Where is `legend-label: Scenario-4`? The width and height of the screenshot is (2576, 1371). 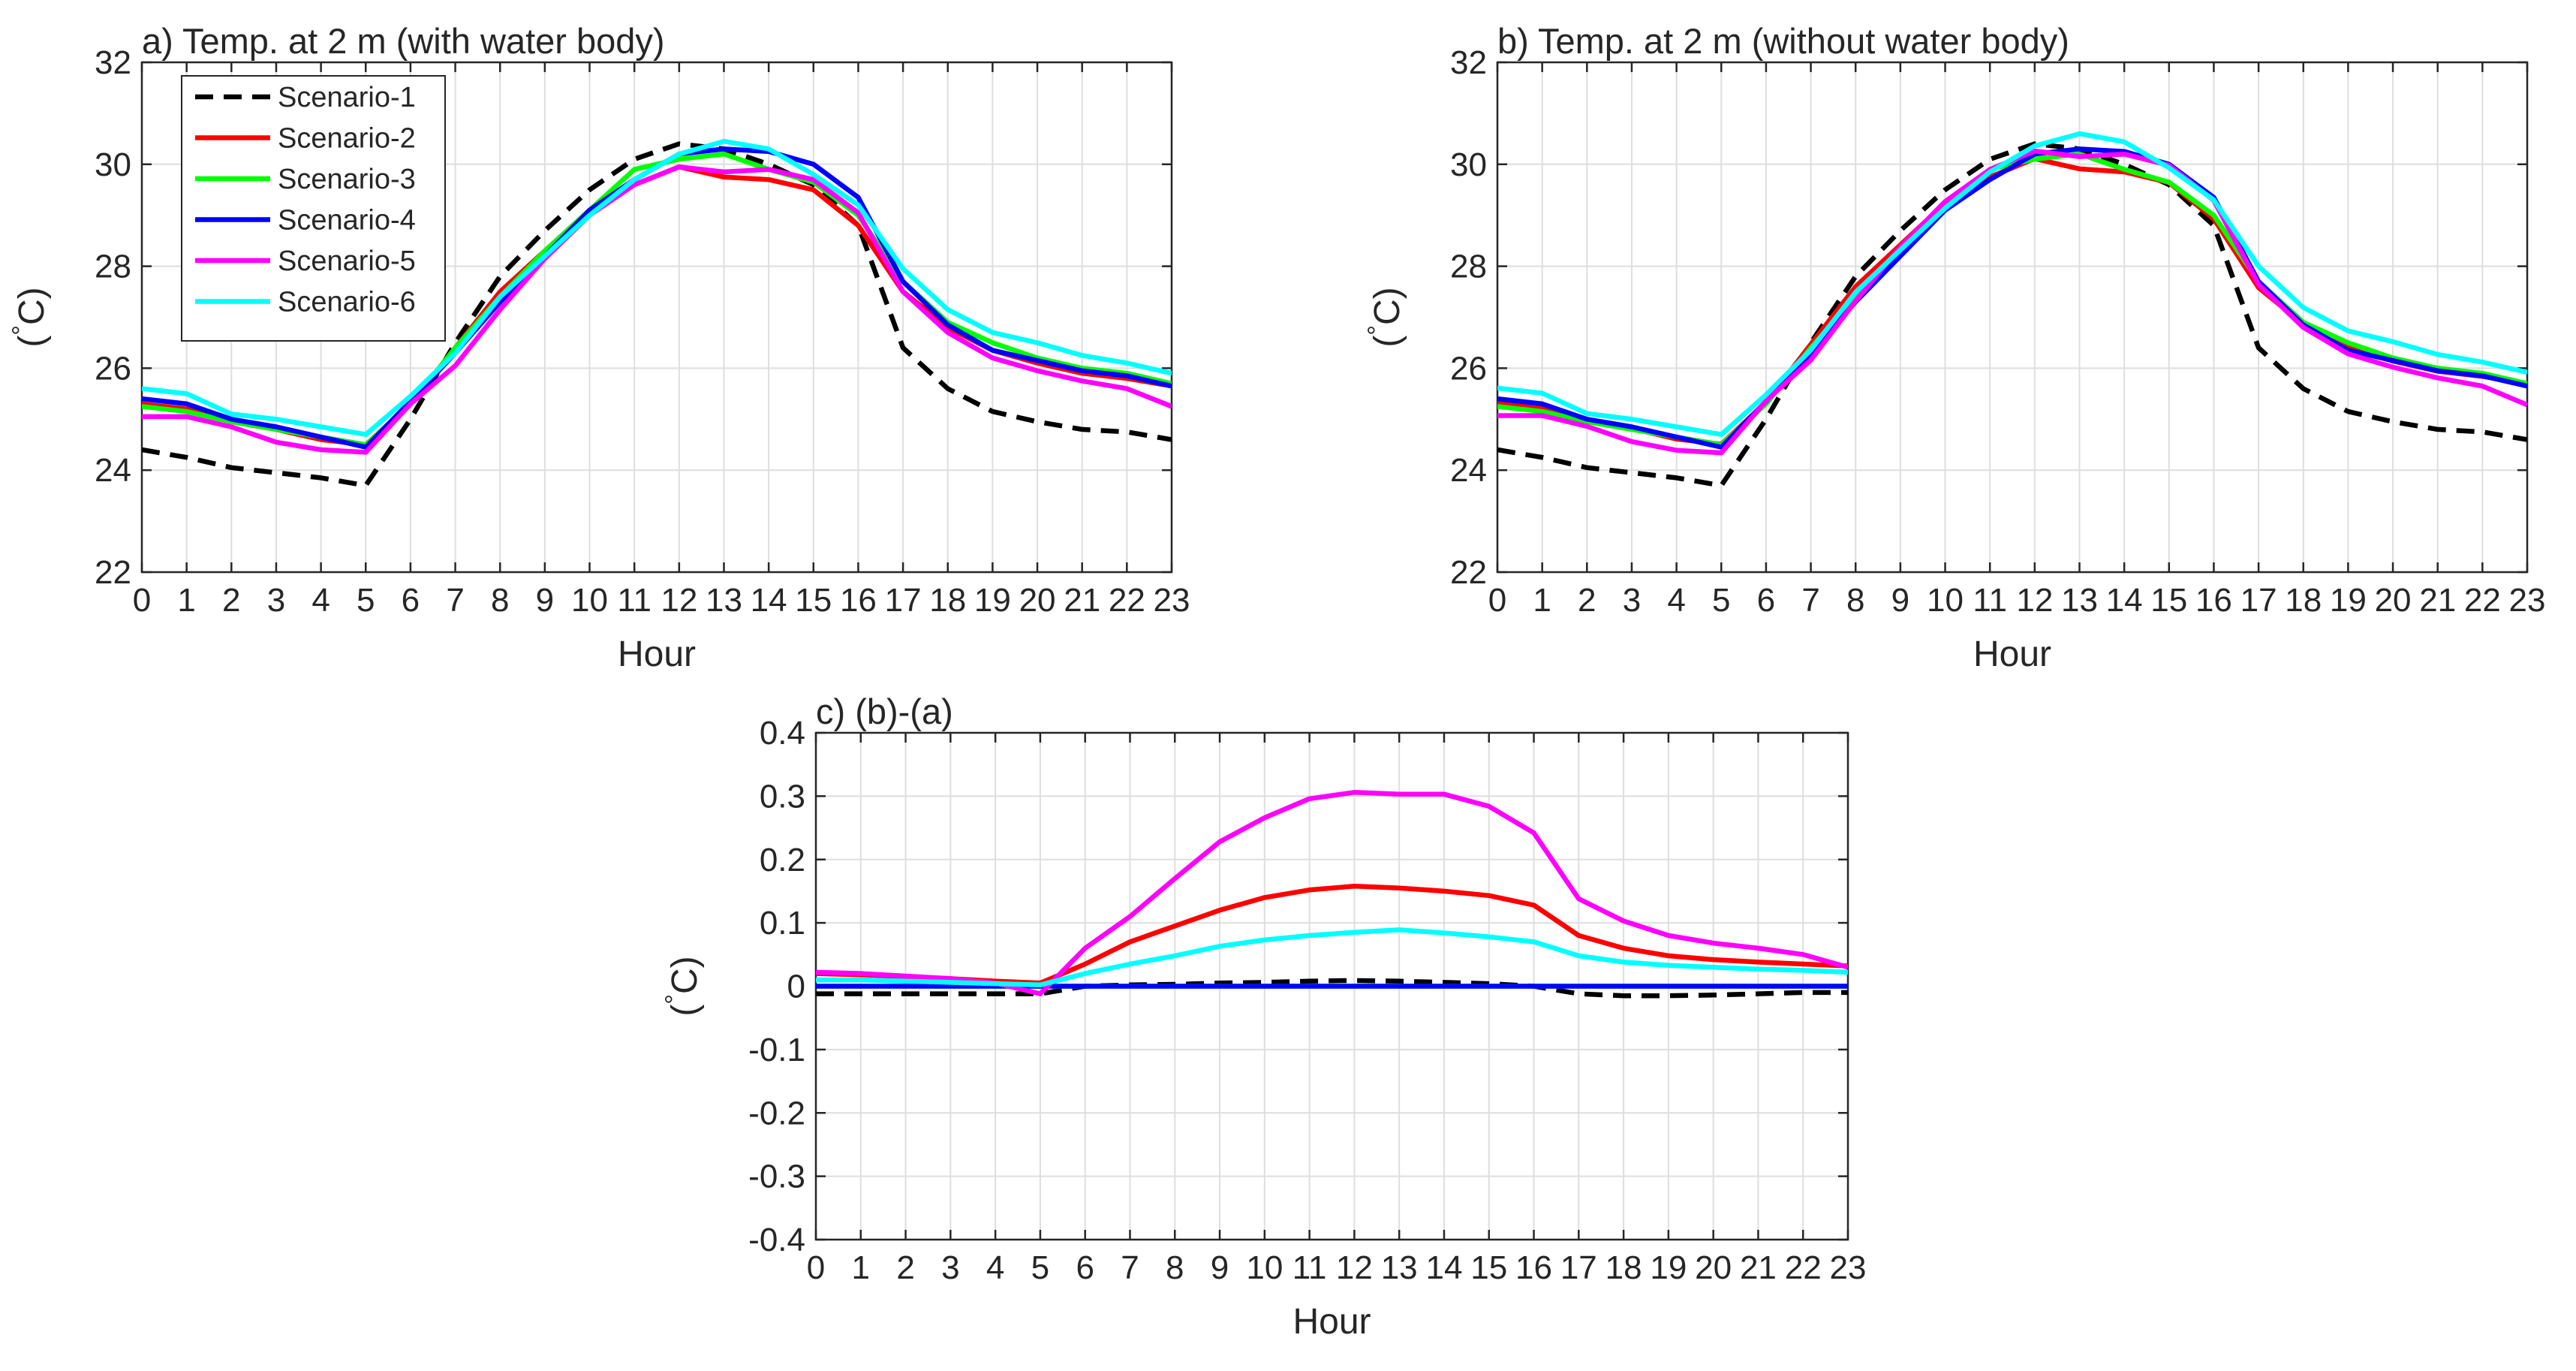
legend-label: Scenario-4 is located at coordinates (347, 221).